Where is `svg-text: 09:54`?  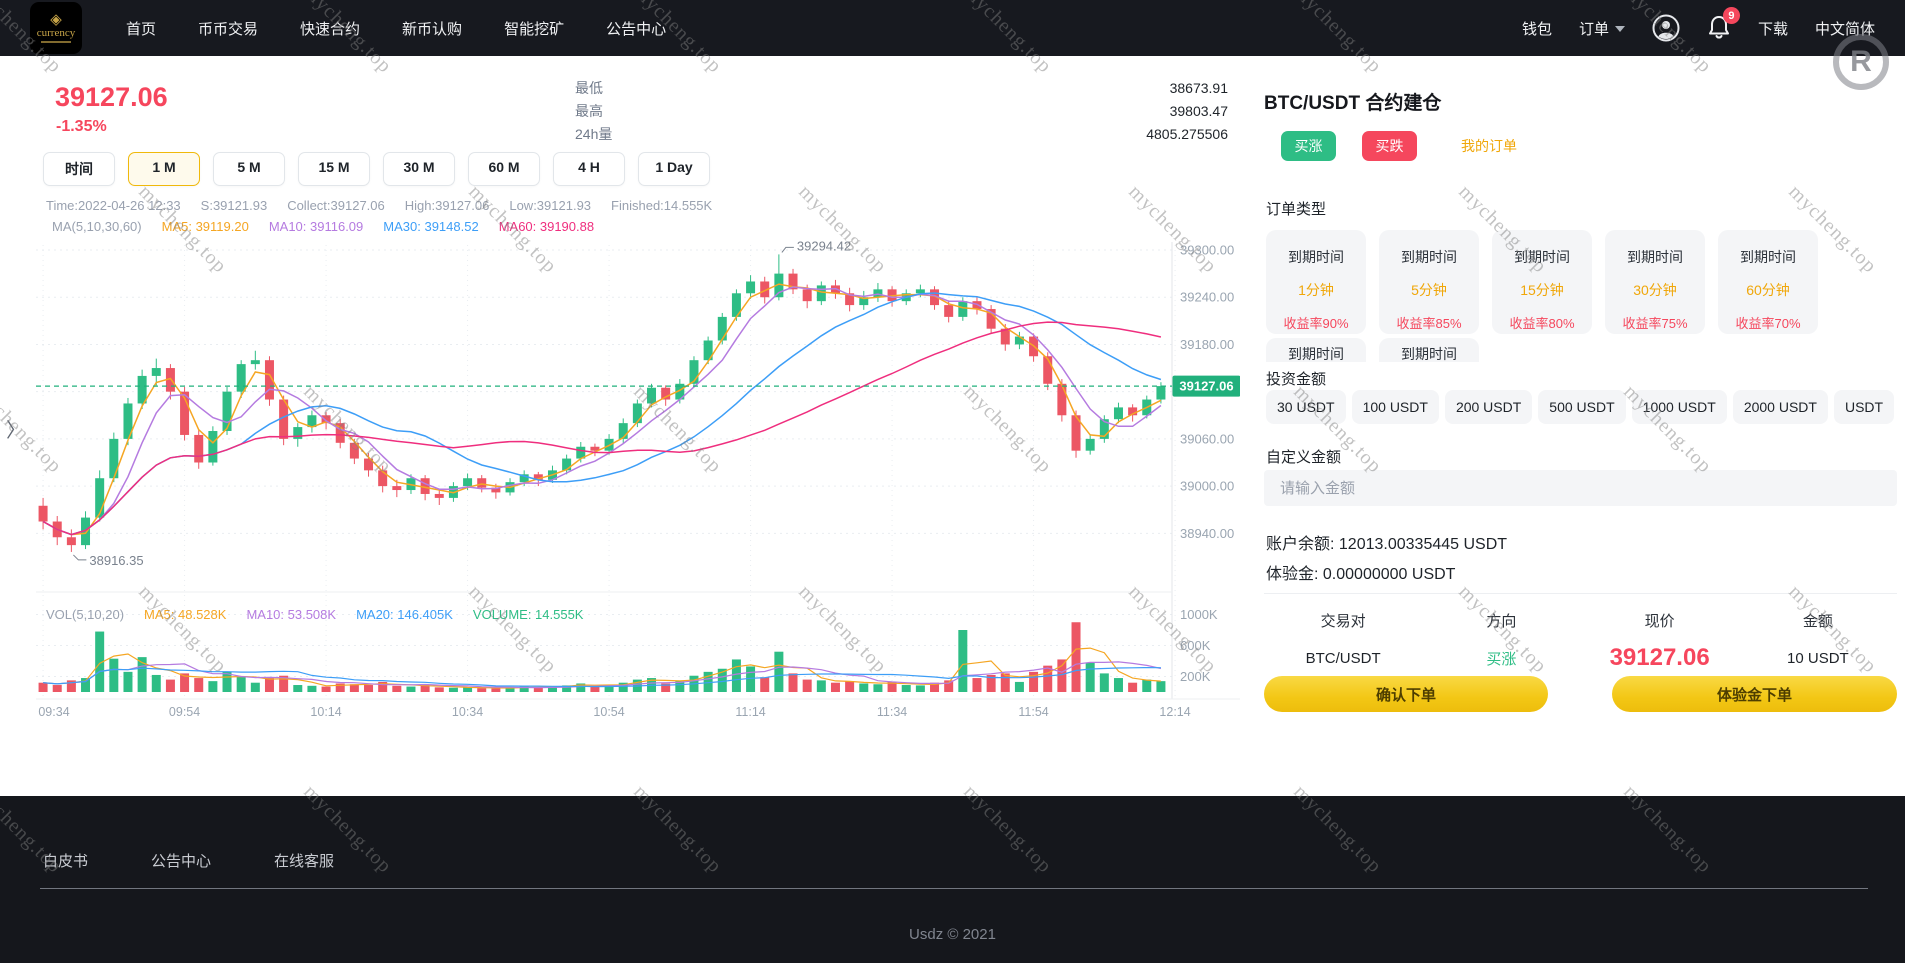 svg-text: 09:54 is located at coordinates (184, 712).